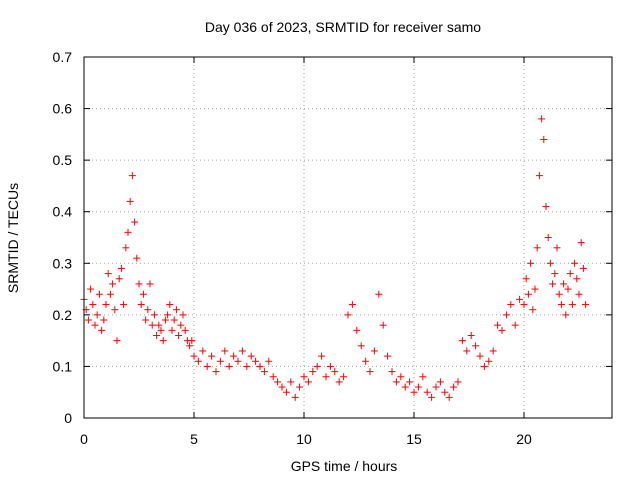 This screenshot has height=485, width=640. I want to click on x-tick-label: 10, so click(304, 439).